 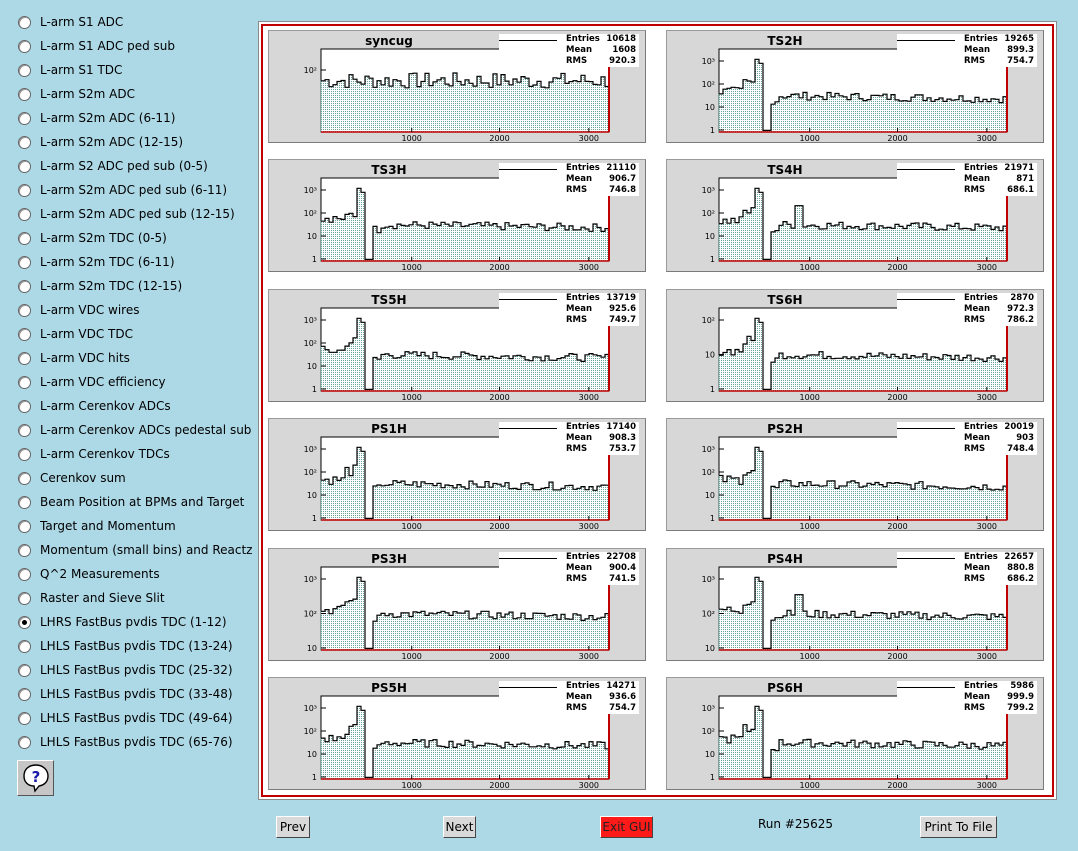 What do you see at coordinates (293, 827) in the screenshot?
I see `prev-button: Prev` at bounding box center [293, 827].